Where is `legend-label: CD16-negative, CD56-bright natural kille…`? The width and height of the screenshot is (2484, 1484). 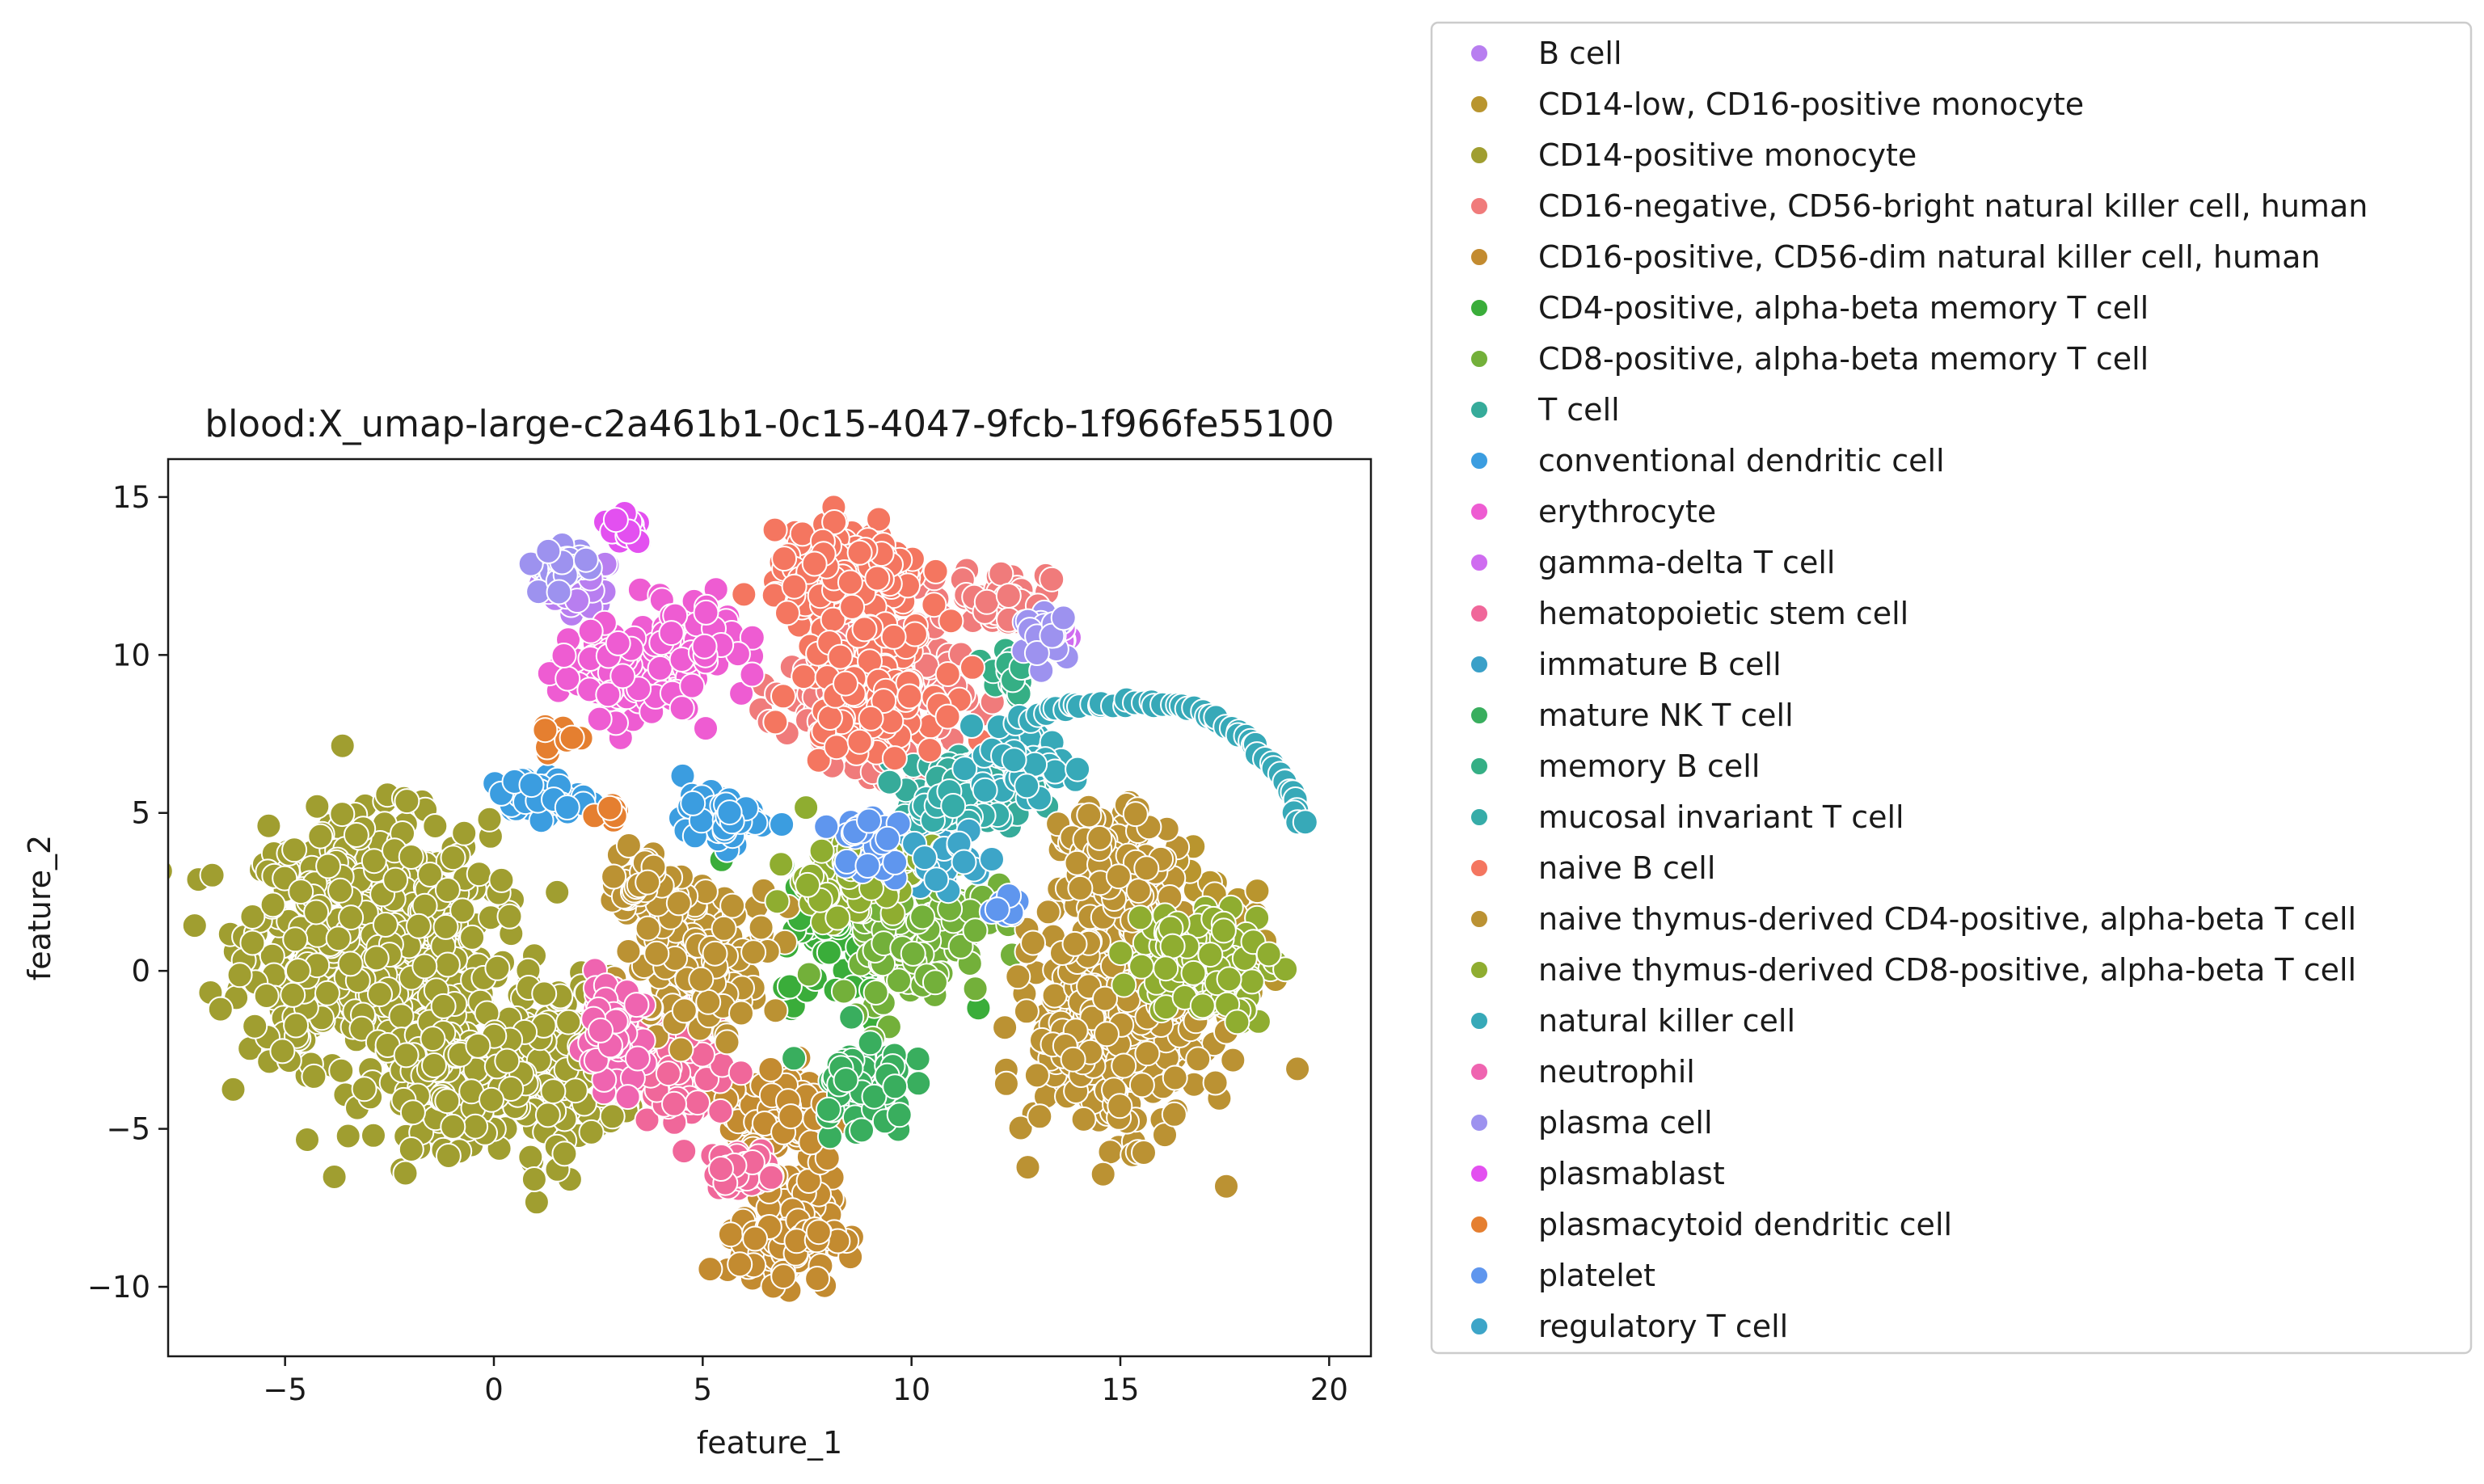 legend-label: CD16-negative, CD56-bright natural kille… is located at coordinates (1953, 206).